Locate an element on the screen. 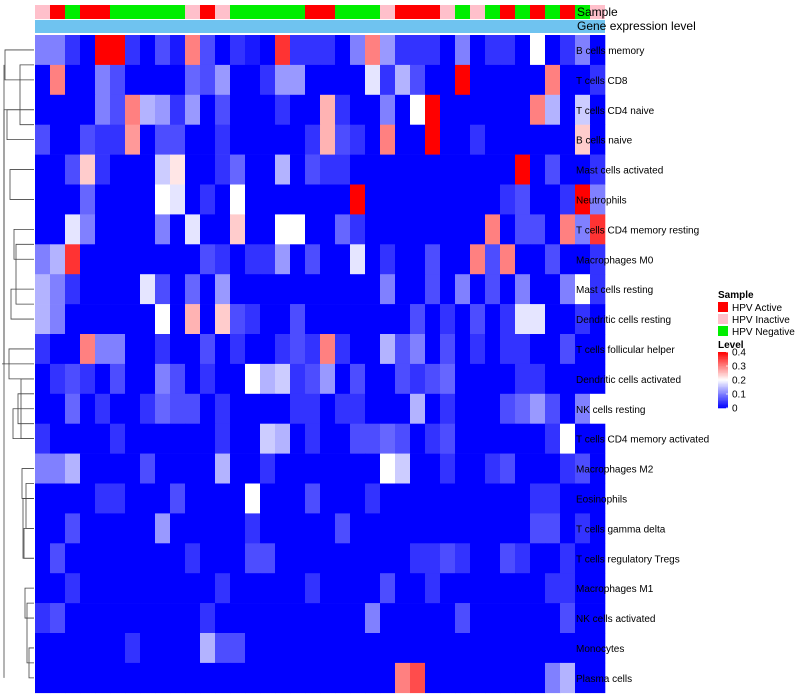 This screenshot has width=800, height=700. legend-sample-label: HPV Inactive is located at coordinates (761, 320).